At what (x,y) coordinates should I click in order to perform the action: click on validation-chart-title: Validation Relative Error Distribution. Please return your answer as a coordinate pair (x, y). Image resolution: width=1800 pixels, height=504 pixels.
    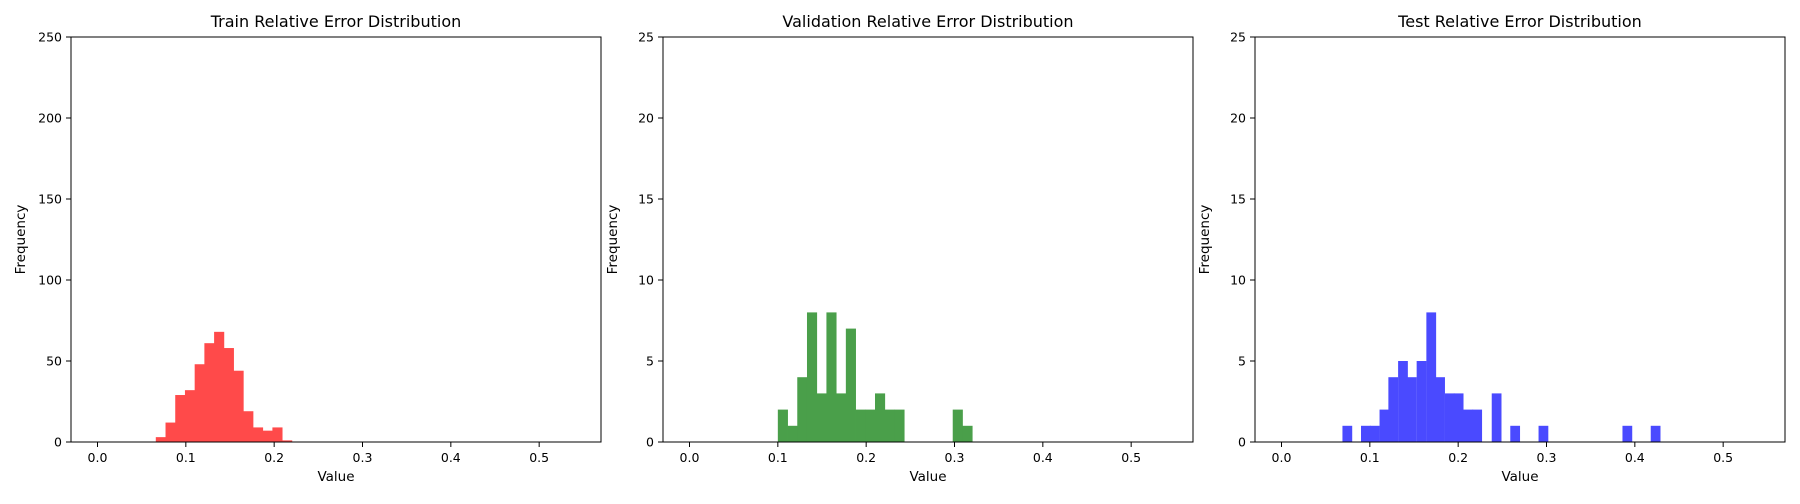
    Looking at the image, I should click on (927, 21).